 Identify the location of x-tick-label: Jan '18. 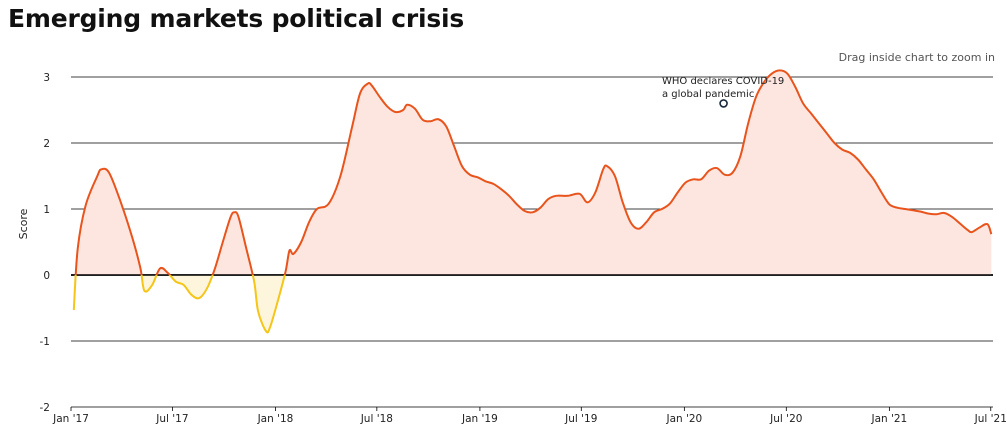
(275, 419).